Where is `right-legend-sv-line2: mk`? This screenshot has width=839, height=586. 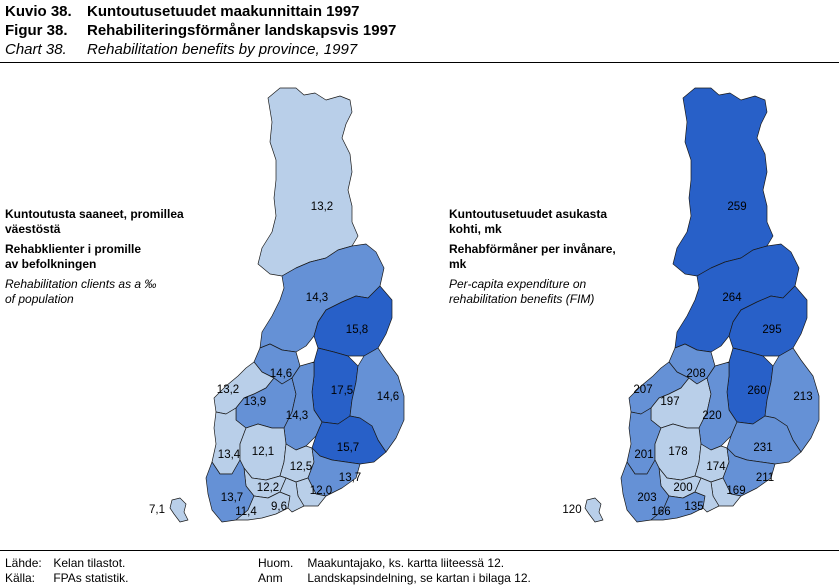
right-legend-sv-line2: mk is located at coordinates (458, 263).